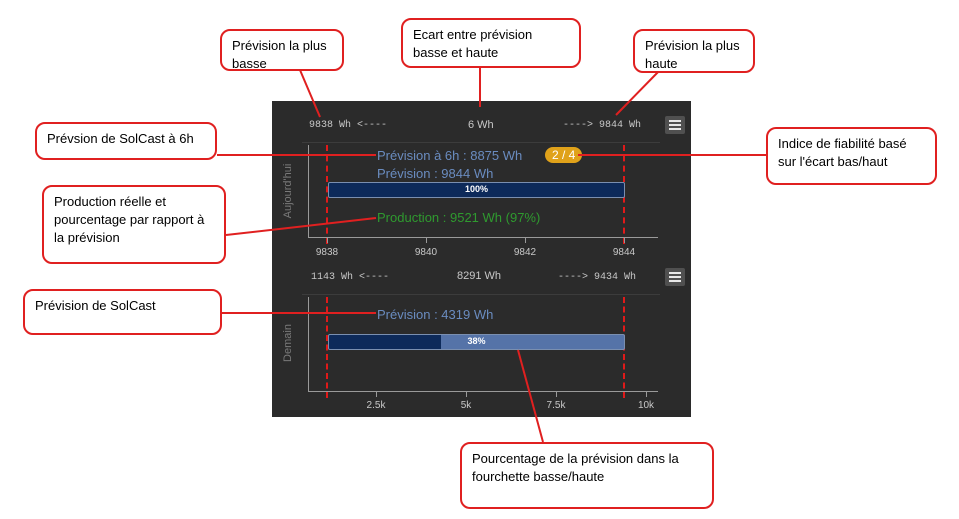 The image size is (959, 519). Describe the element at coordinates (435, 314) in the screenshot. I see `tomorrow-forecast: Prévision : 4319 Wh` at that location.